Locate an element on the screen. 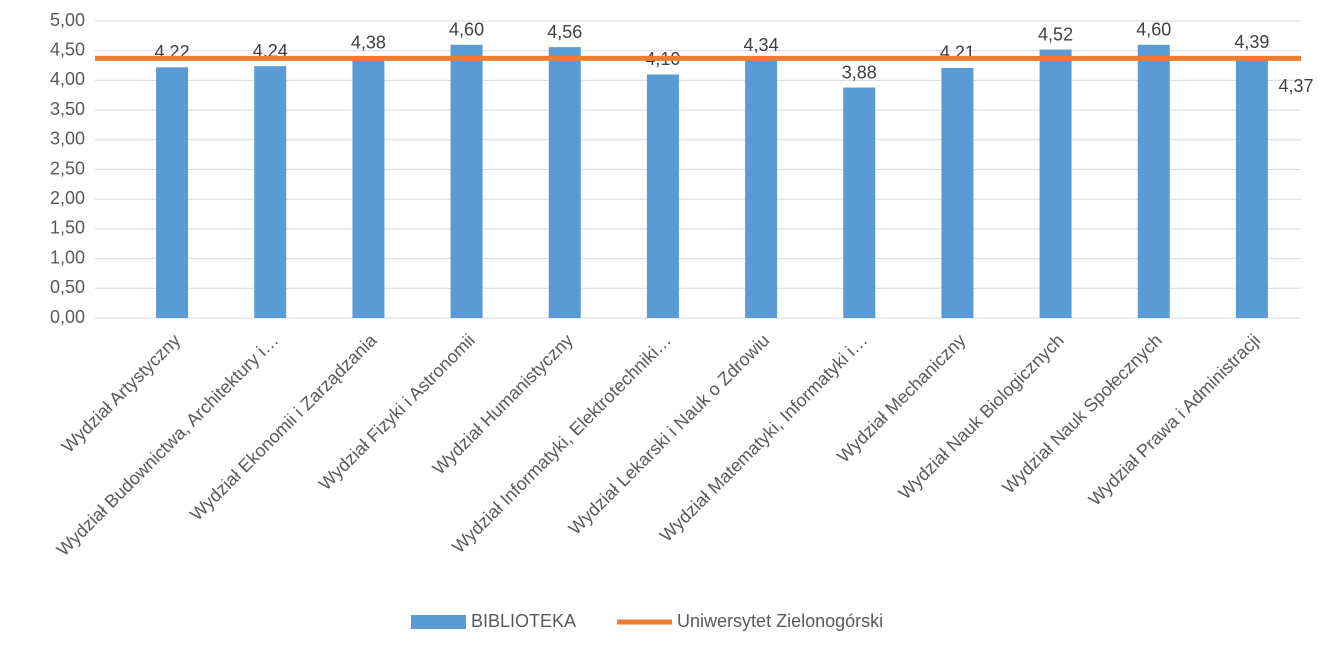 The image size is (1323, 659). y-tick-label: 1,00 is located at coordinates (67, 257).